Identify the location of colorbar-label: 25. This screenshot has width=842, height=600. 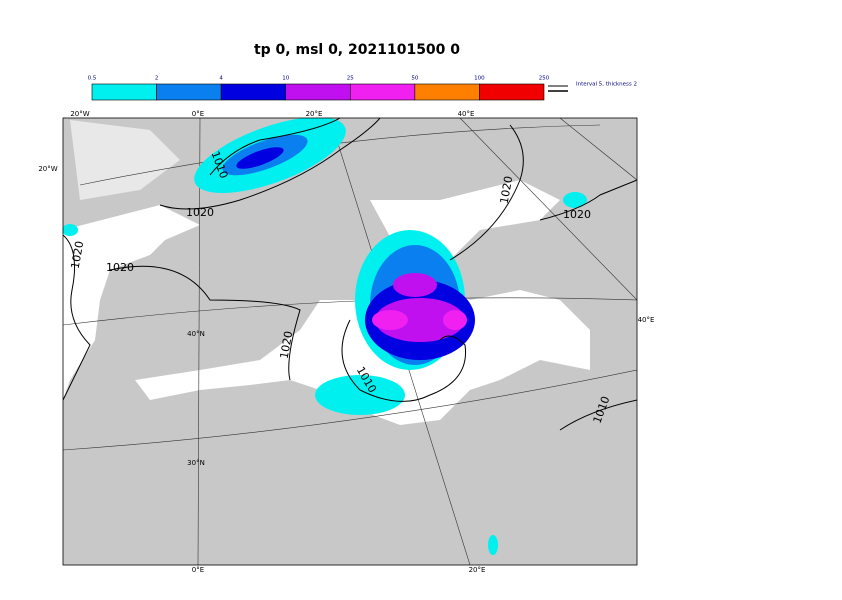
(350, 79).